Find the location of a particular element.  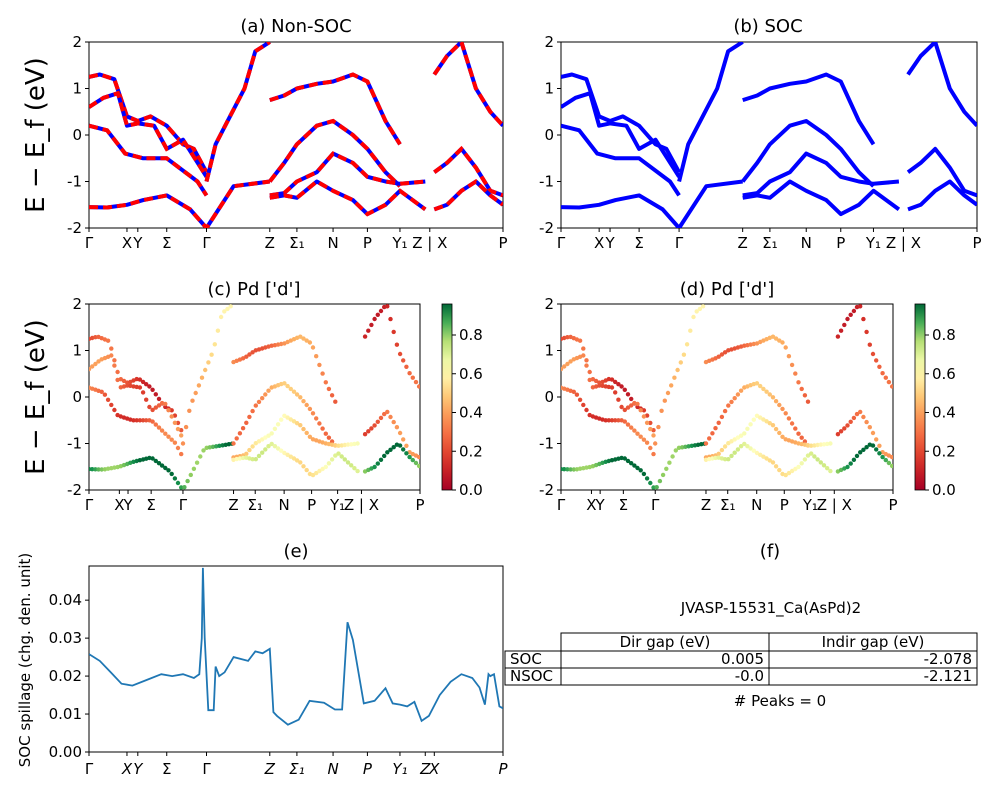

colorbar-tick-label: 0.8 is located at coordinates (471, 335).